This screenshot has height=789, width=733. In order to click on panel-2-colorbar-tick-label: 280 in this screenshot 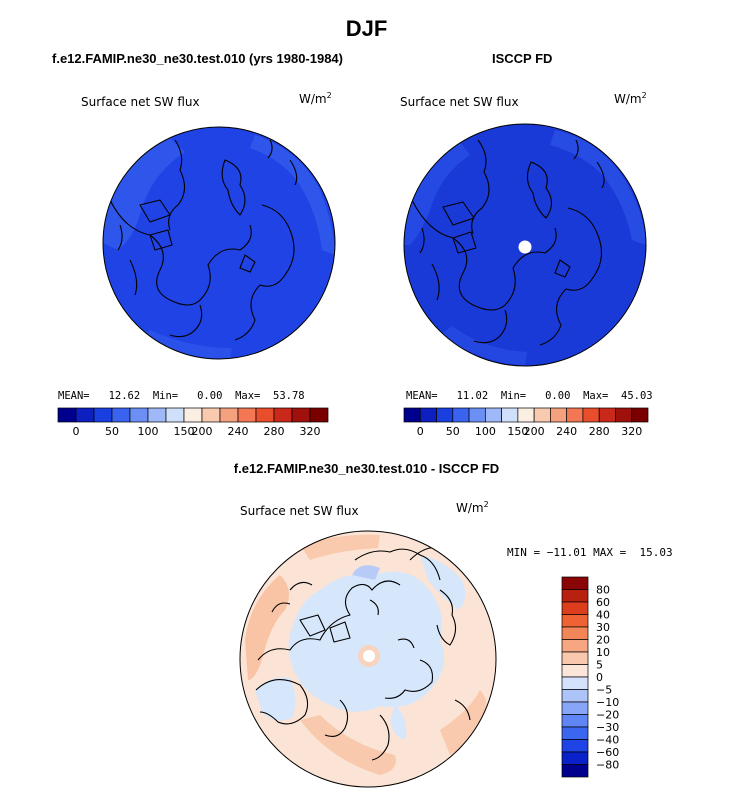, I will do `click(599, 431)`.